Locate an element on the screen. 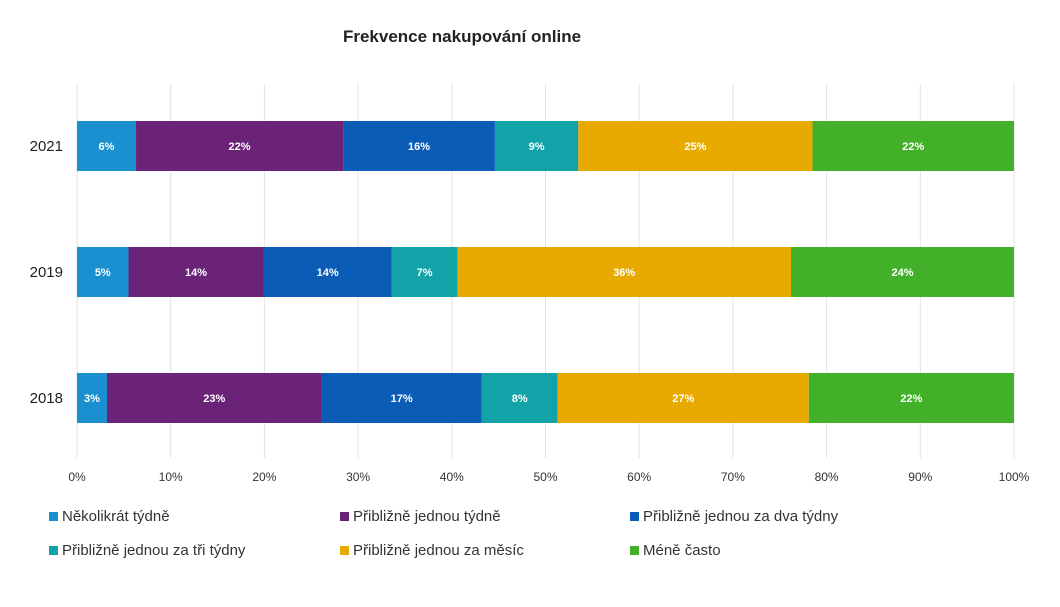 This screenshot has height=607, width=1060. x-tick-label: 40% is located at coordinates (452, 477).